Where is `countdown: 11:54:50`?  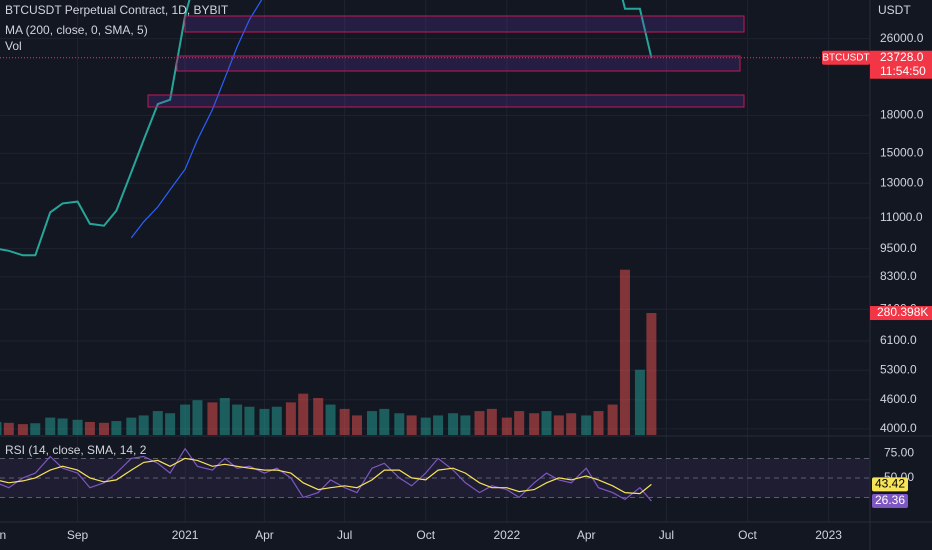
countdown: 11:54:50 is located at coordinates (903, 71).